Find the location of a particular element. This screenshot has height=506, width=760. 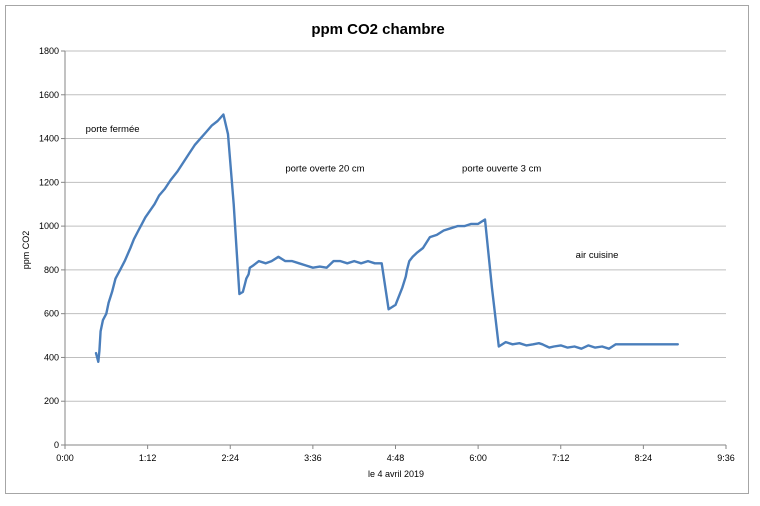

y-tick-label: 1200 is located at coordinates (49, 182).